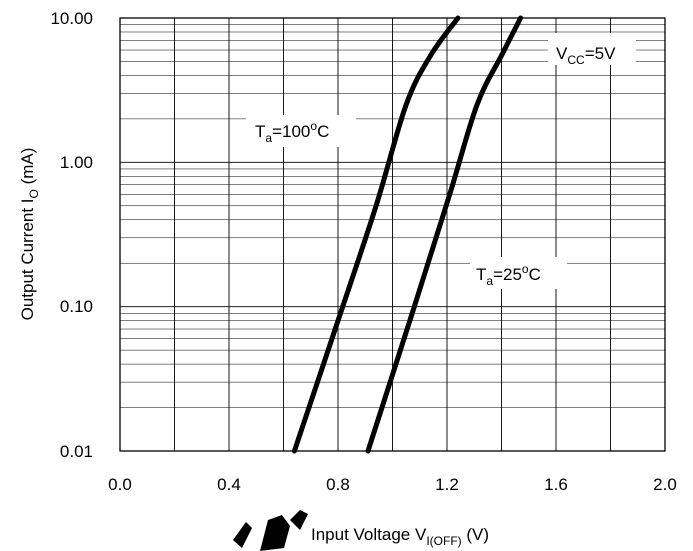 This screenshot has height=551, width=693. I want to click on vcc-annotation: VCC=5V, so click(586, 55).